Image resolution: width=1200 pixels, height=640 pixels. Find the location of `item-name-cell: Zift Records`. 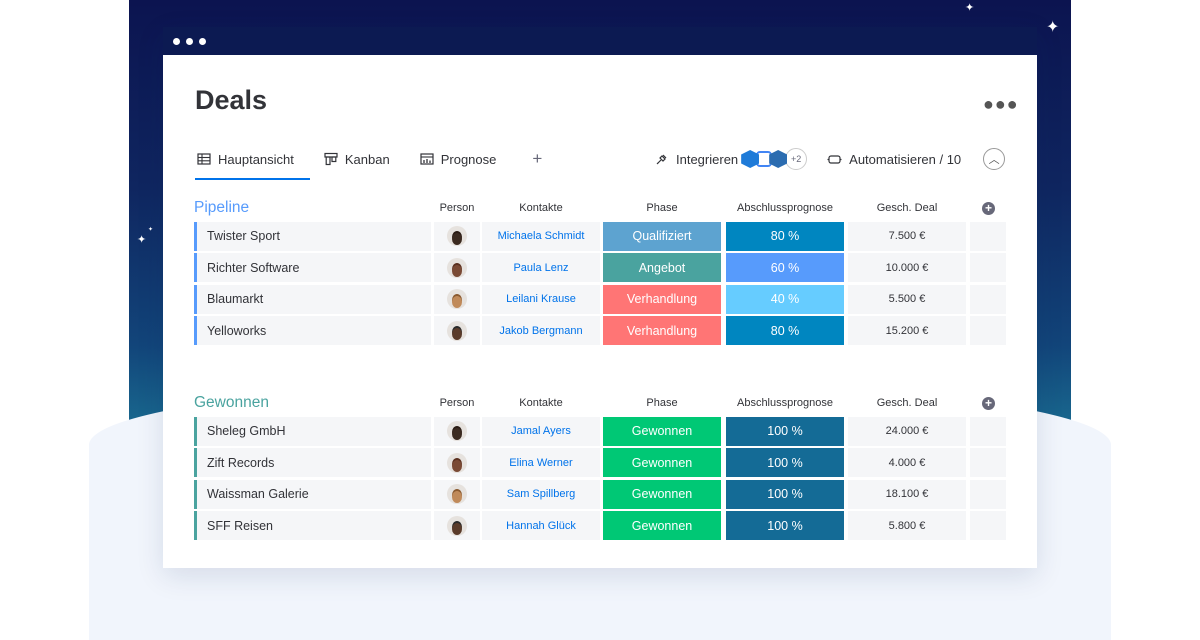

item-name-cell: Zift Records is located at coordinates (312, 463).